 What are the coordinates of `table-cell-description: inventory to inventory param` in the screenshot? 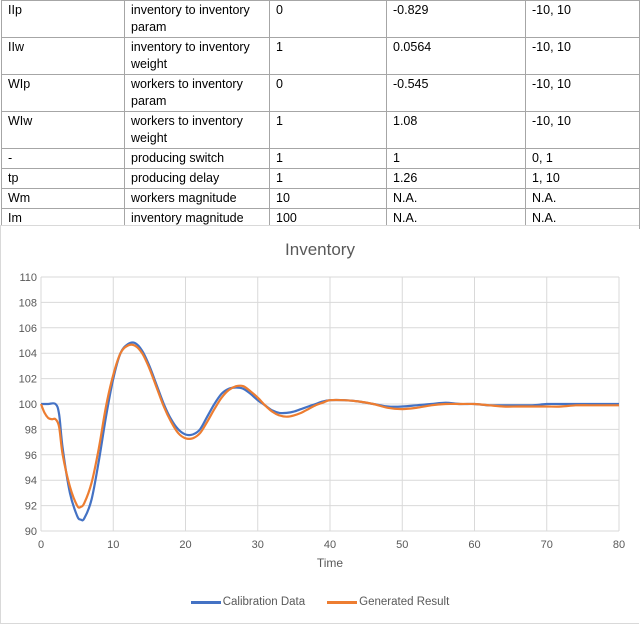 It's located at (197, 19).